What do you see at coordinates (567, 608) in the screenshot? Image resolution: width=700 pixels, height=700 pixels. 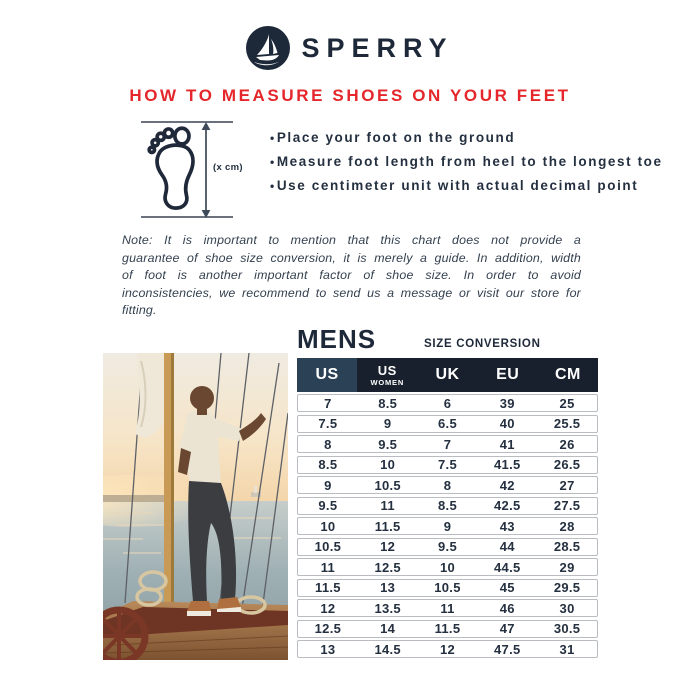 I see `table-cell: 30` at bounding box center [567, 608].